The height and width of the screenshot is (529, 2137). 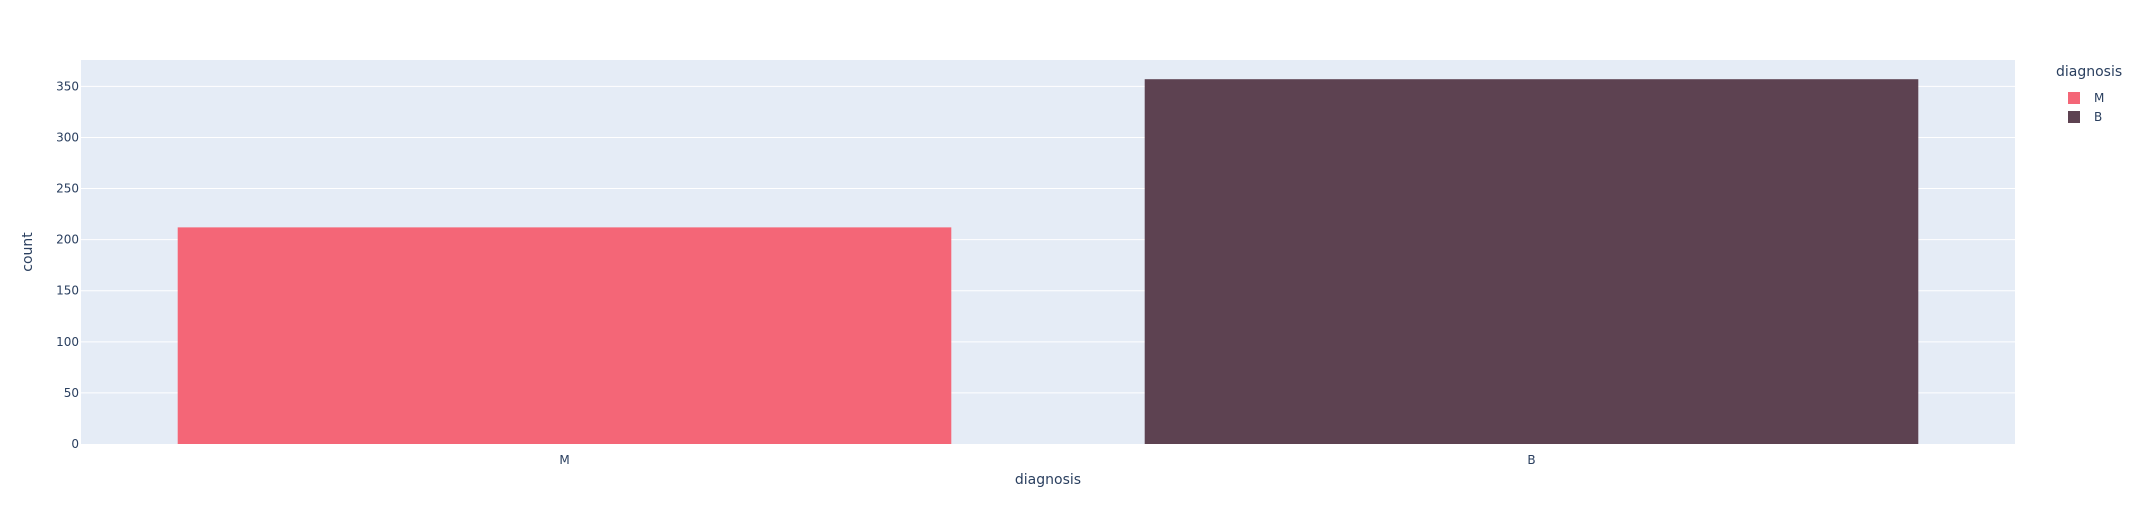 What do you see at coordinates (2074, 116) in the screenshot?
I see `legend-swatch-b` at bounding box center [2074, 116].